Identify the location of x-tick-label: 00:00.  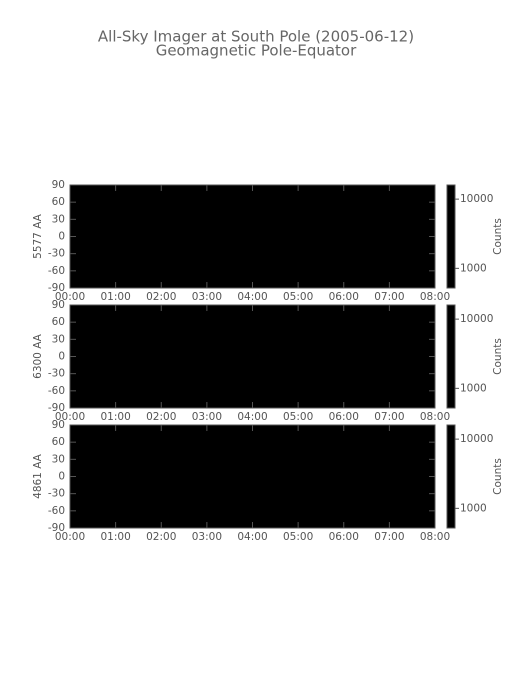
(70, 417).